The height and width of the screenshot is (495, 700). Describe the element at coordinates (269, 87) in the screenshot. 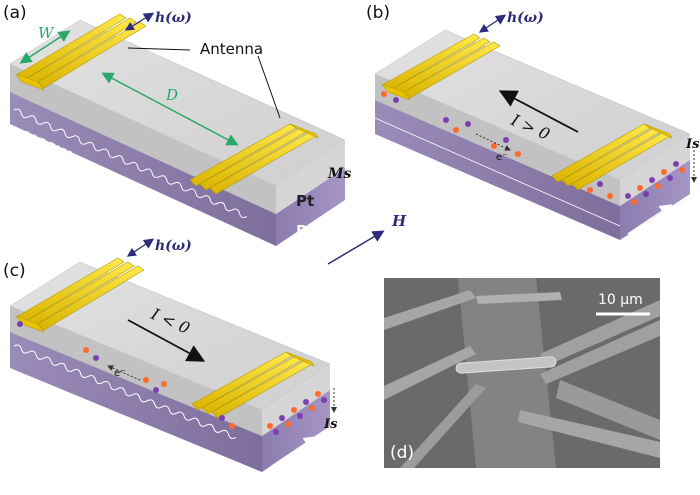

I see `antenna-pointer-right` at that location.